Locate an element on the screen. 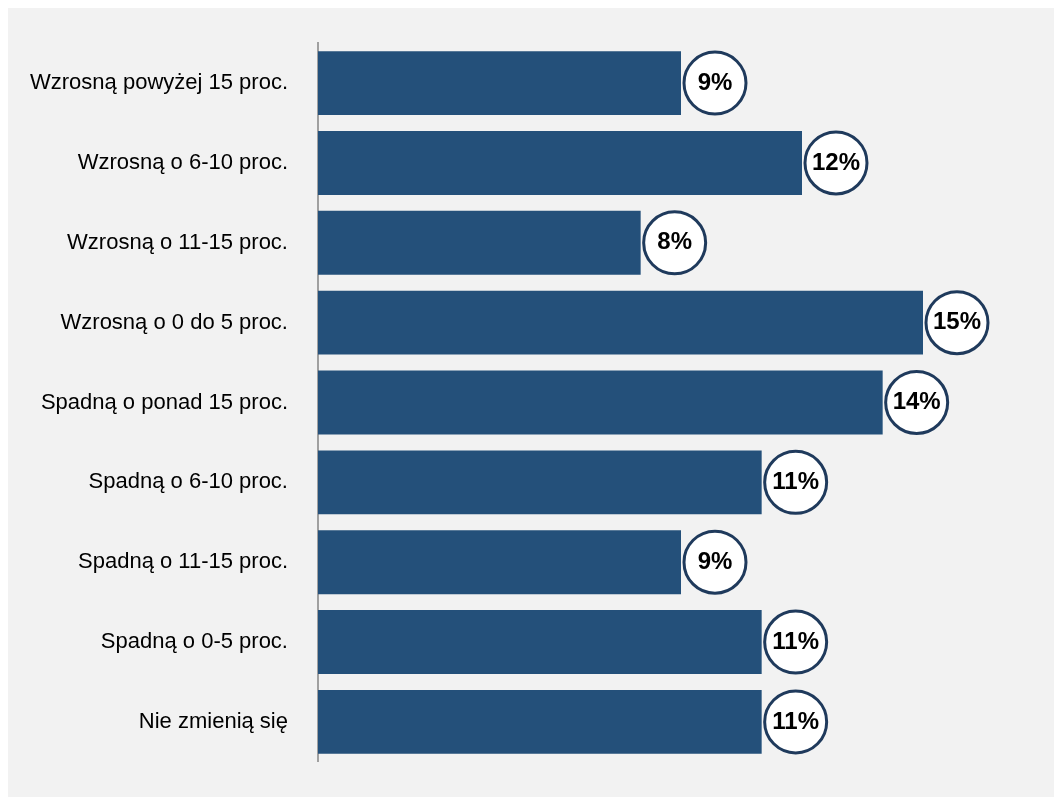 Image resolution: width=1062 pixels, height=805 pixels. y-tick-label: Spadną o 6-10 proc. is located at coordinates (188, 481).